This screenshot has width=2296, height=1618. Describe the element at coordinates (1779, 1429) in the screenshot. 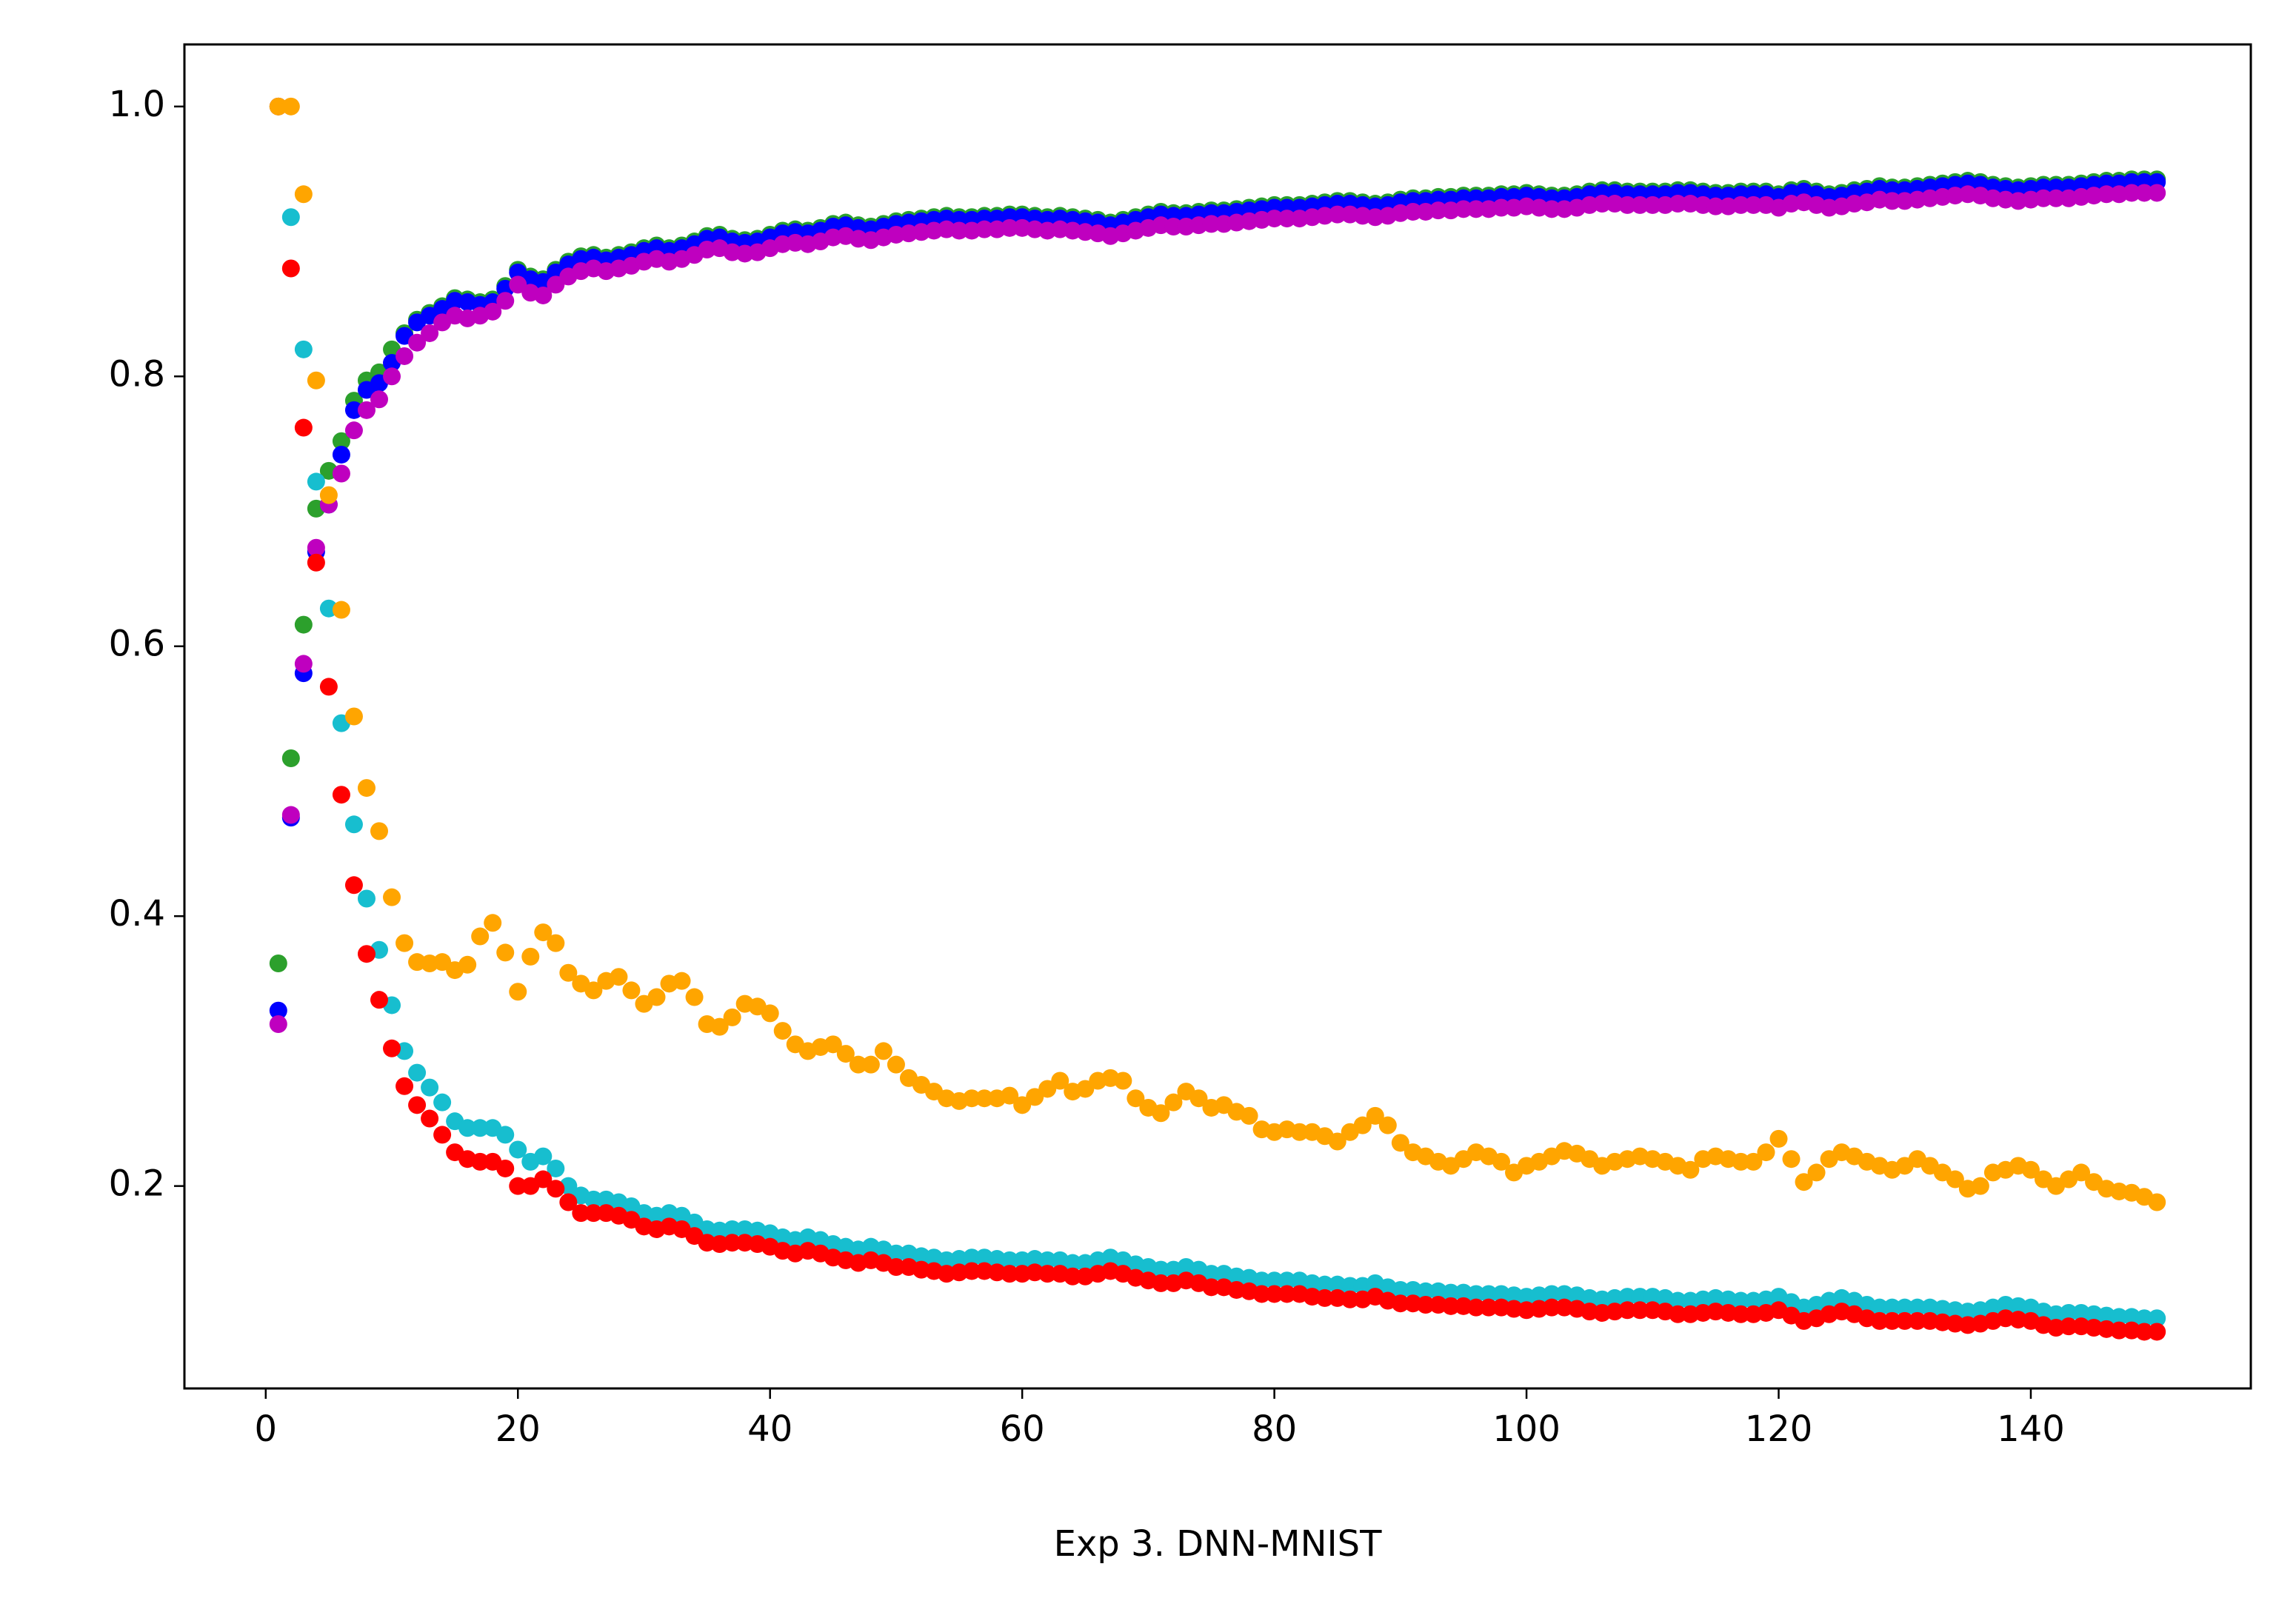

I see `x-tick-label: 120` at that location.